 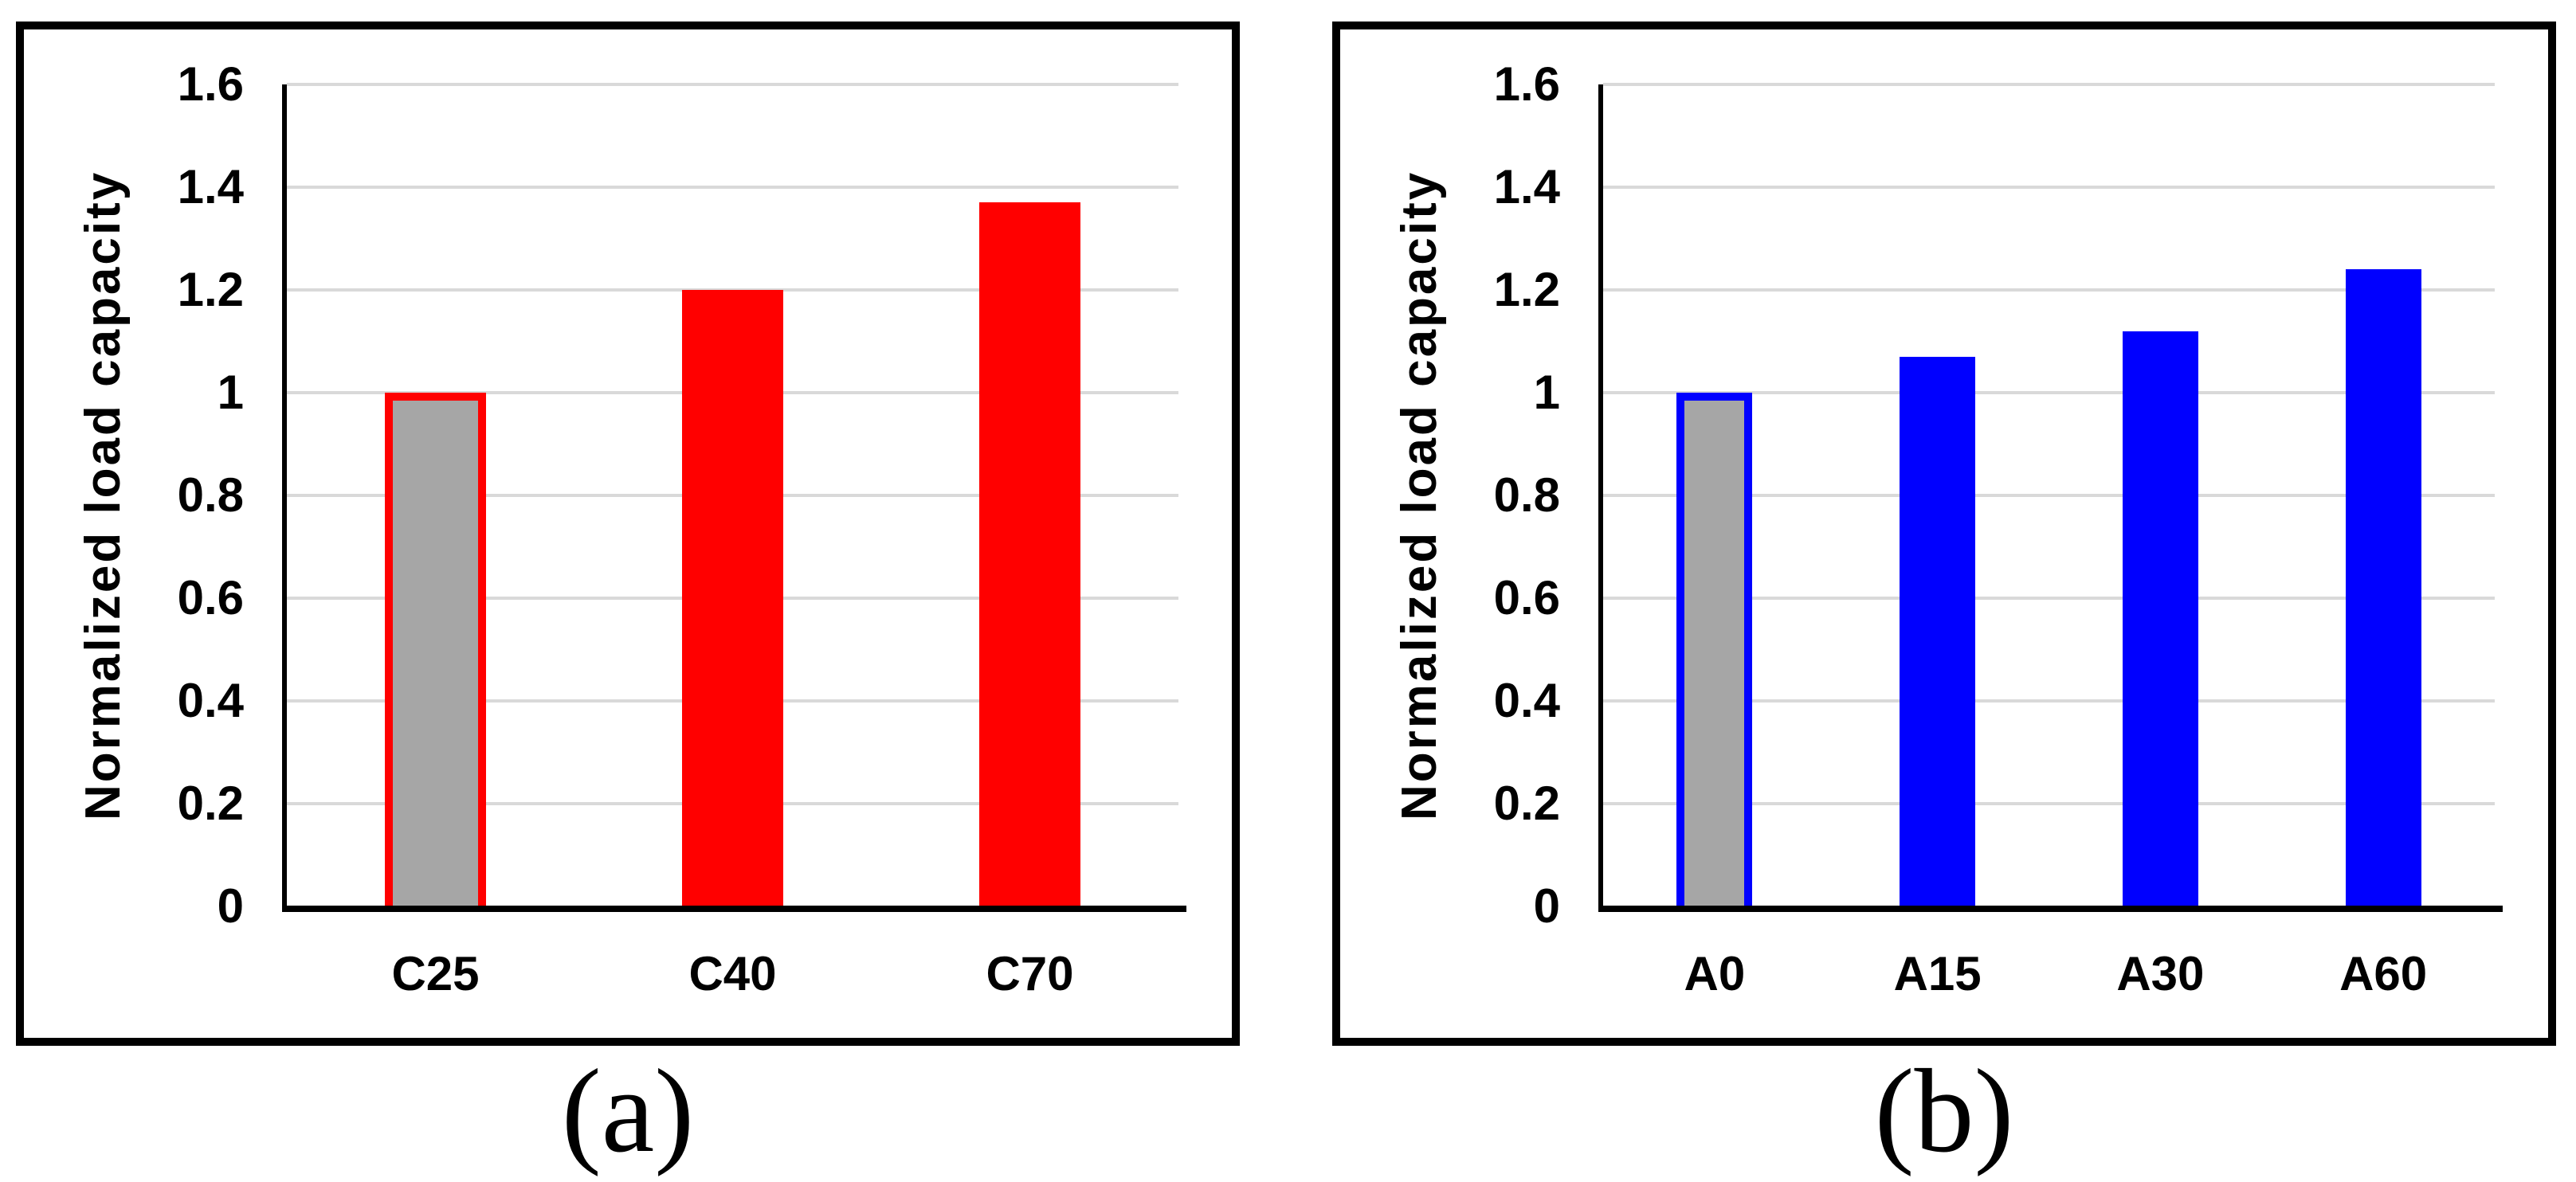 What do you see at coordinates (628, 1111) in the screenshot?
I see `caption-a: (a)` at bounding box center [628, 1111].